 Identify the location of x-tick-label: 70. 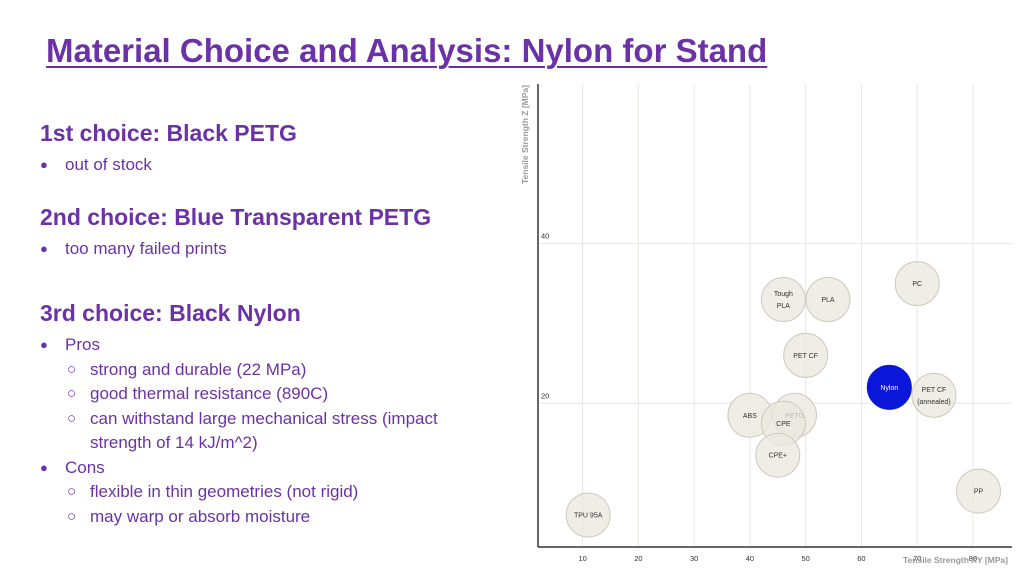
(917, 558).